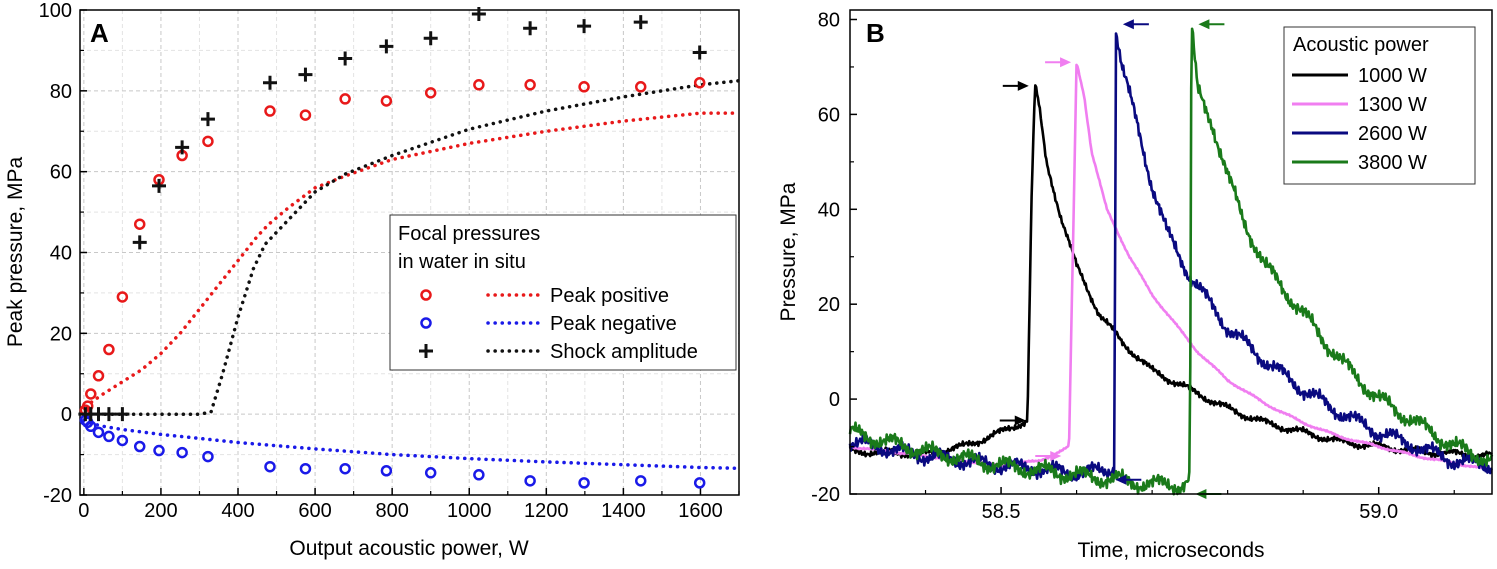 The width and height of the screenshot is (1497, 569). I want to click on b-legend-label-1000w: 1000 W, so click(1392, 76).